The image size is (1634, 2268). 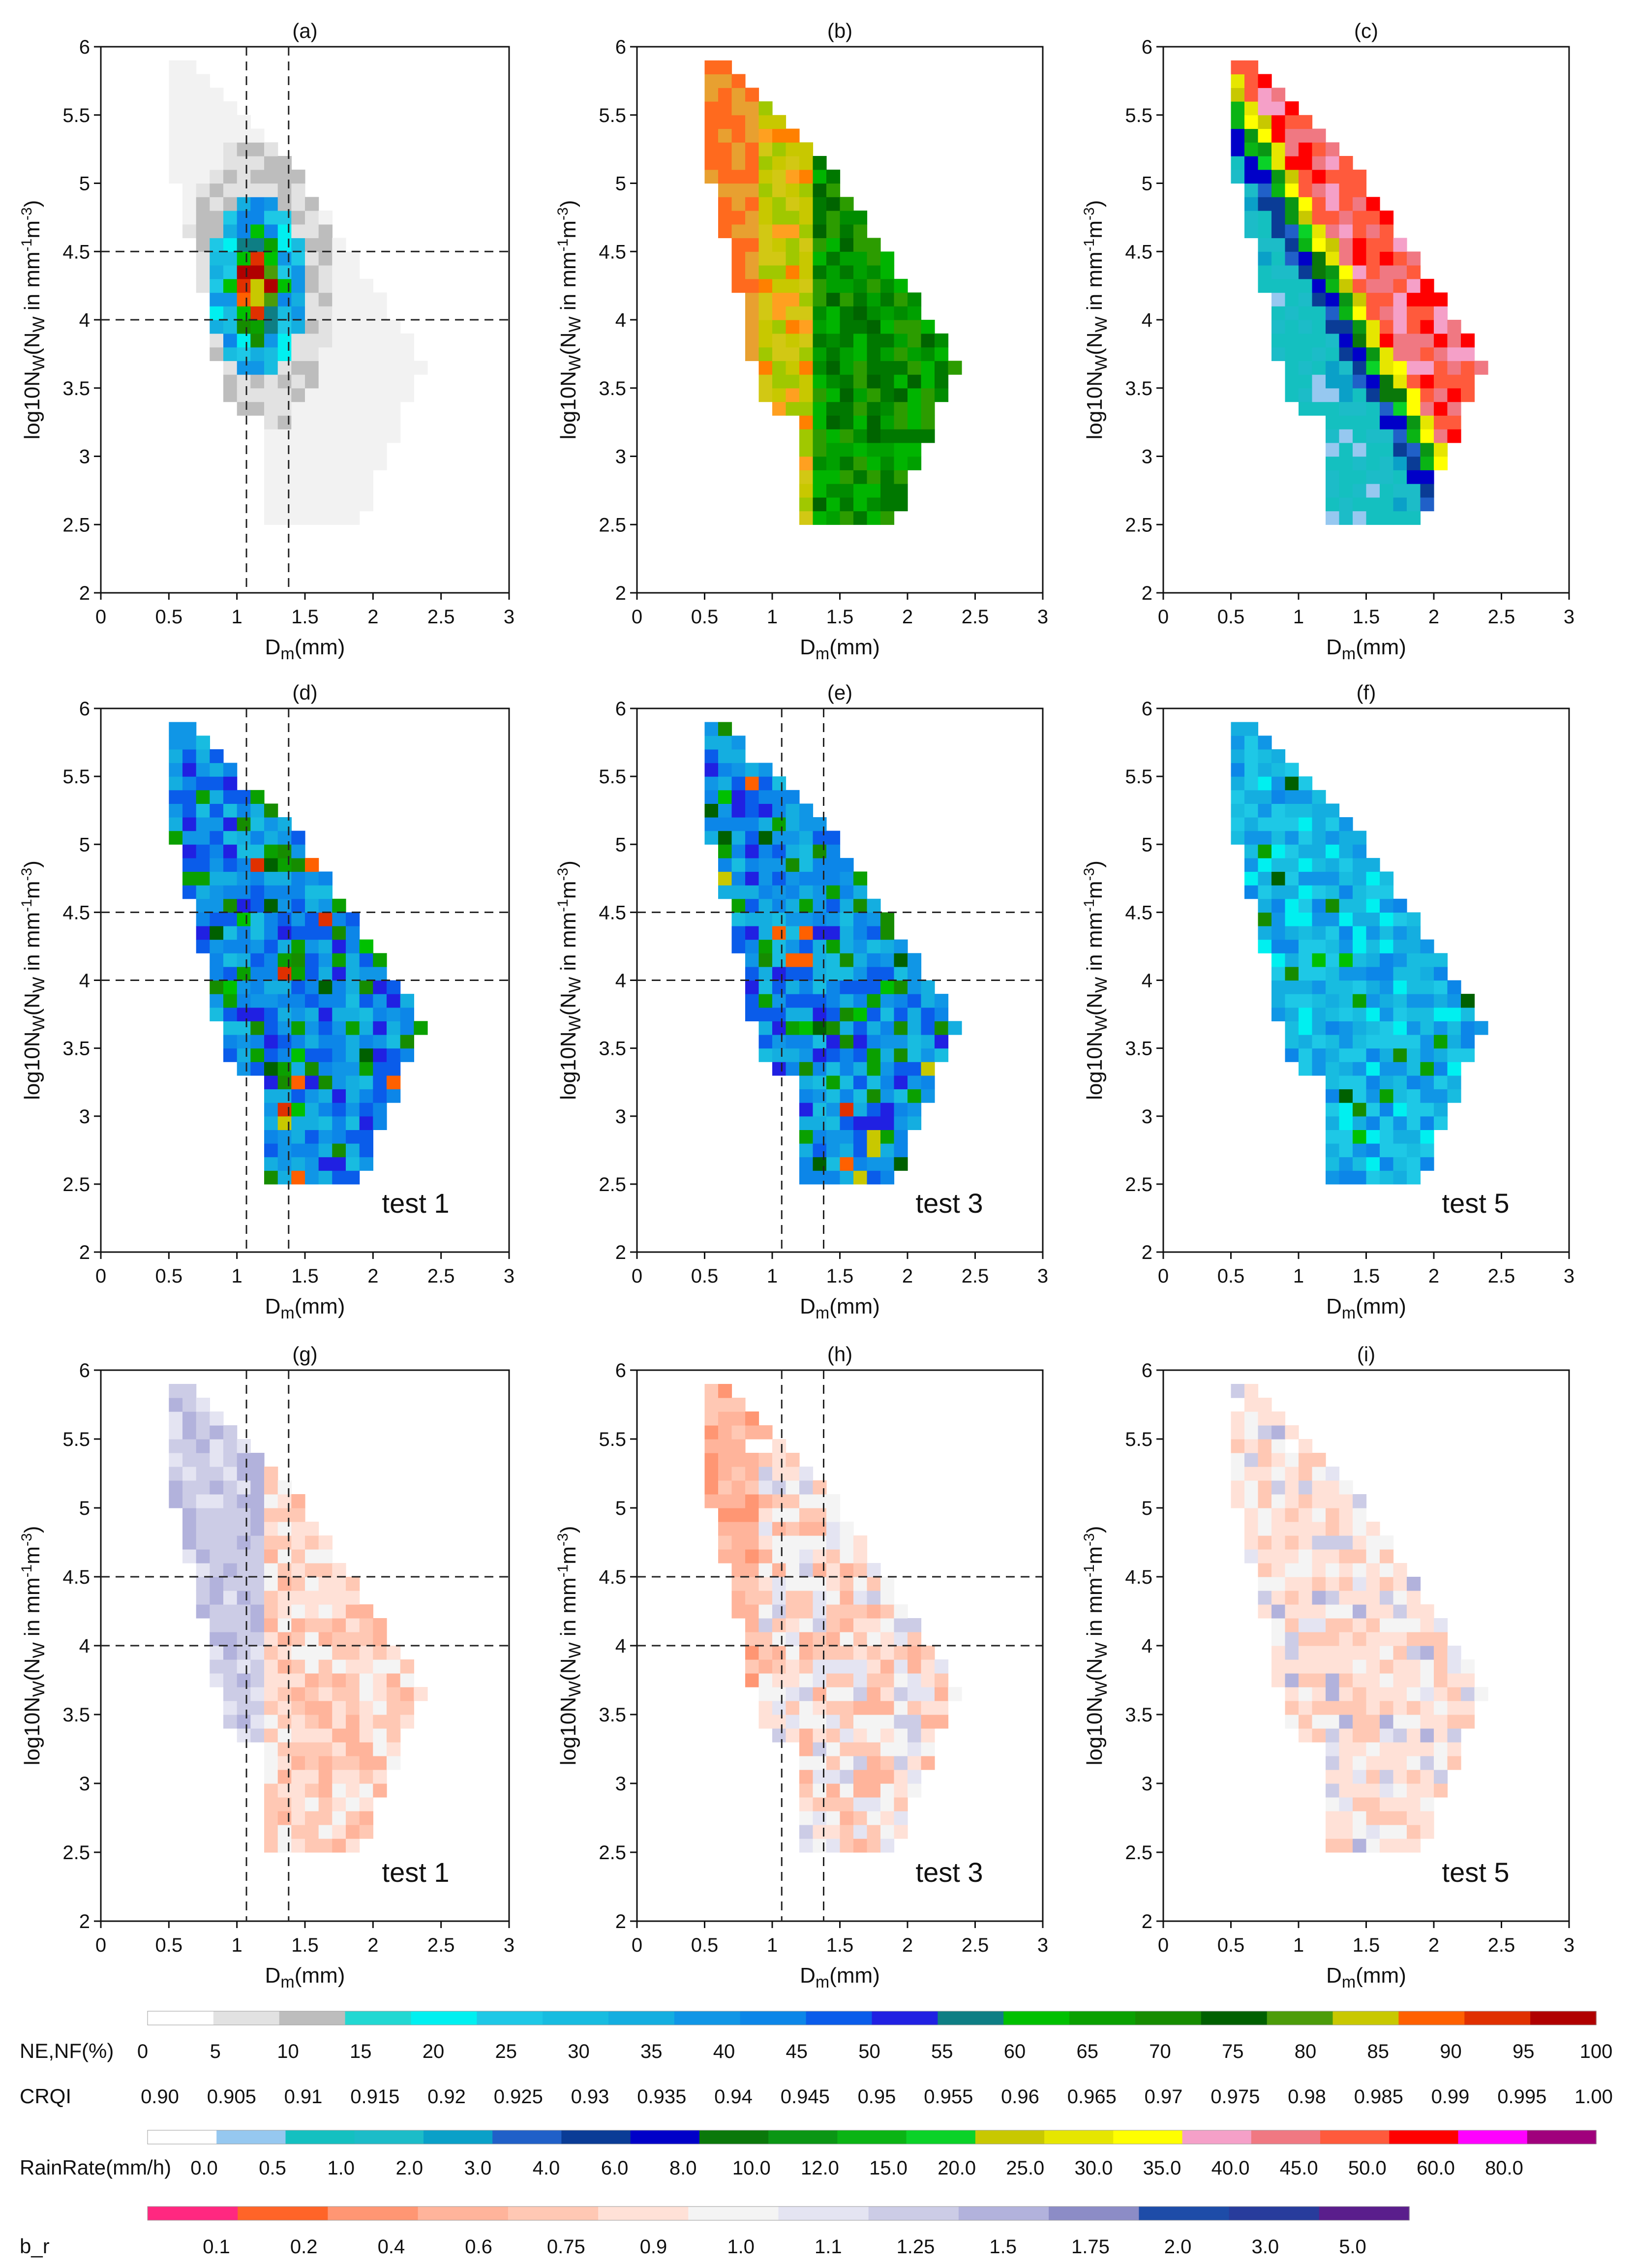 I want to click on y-tick-label: 4, so click(x=621, y=320).